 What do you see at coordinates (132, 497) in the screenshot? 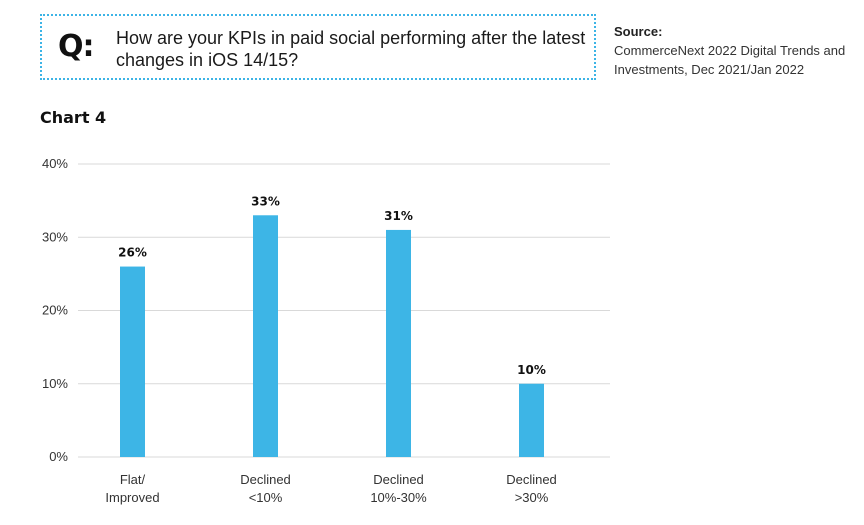
I see `category-label: Improved` at bounding box center [132, 497].